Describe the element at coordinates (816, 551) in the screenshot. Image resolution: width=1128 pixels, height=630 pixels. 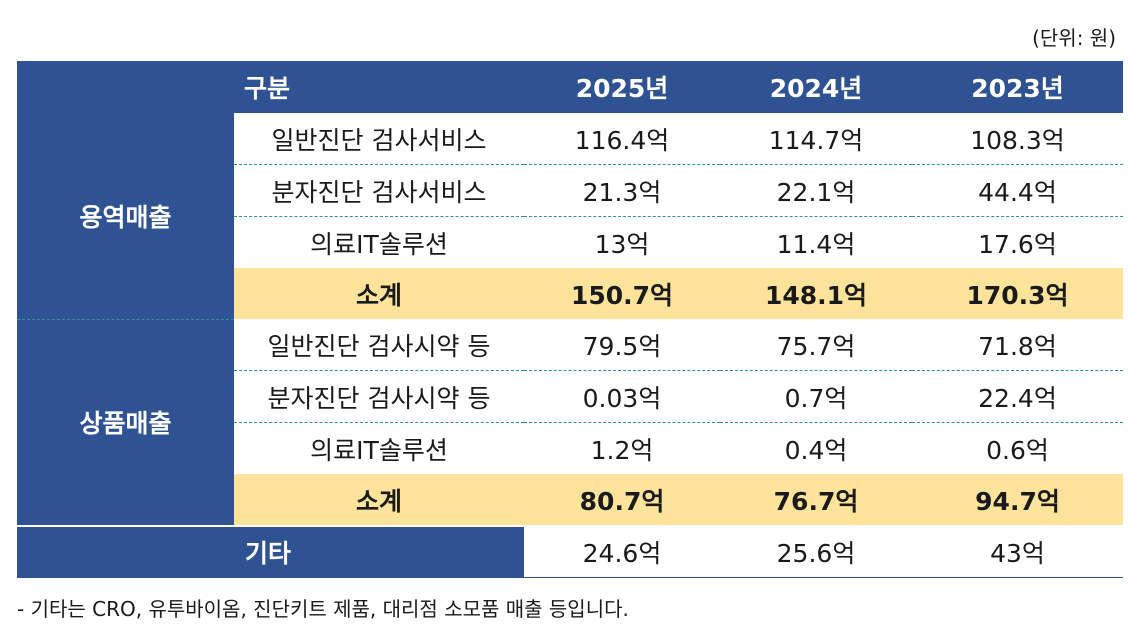
I see `etc-value: 25.6억` at that location.